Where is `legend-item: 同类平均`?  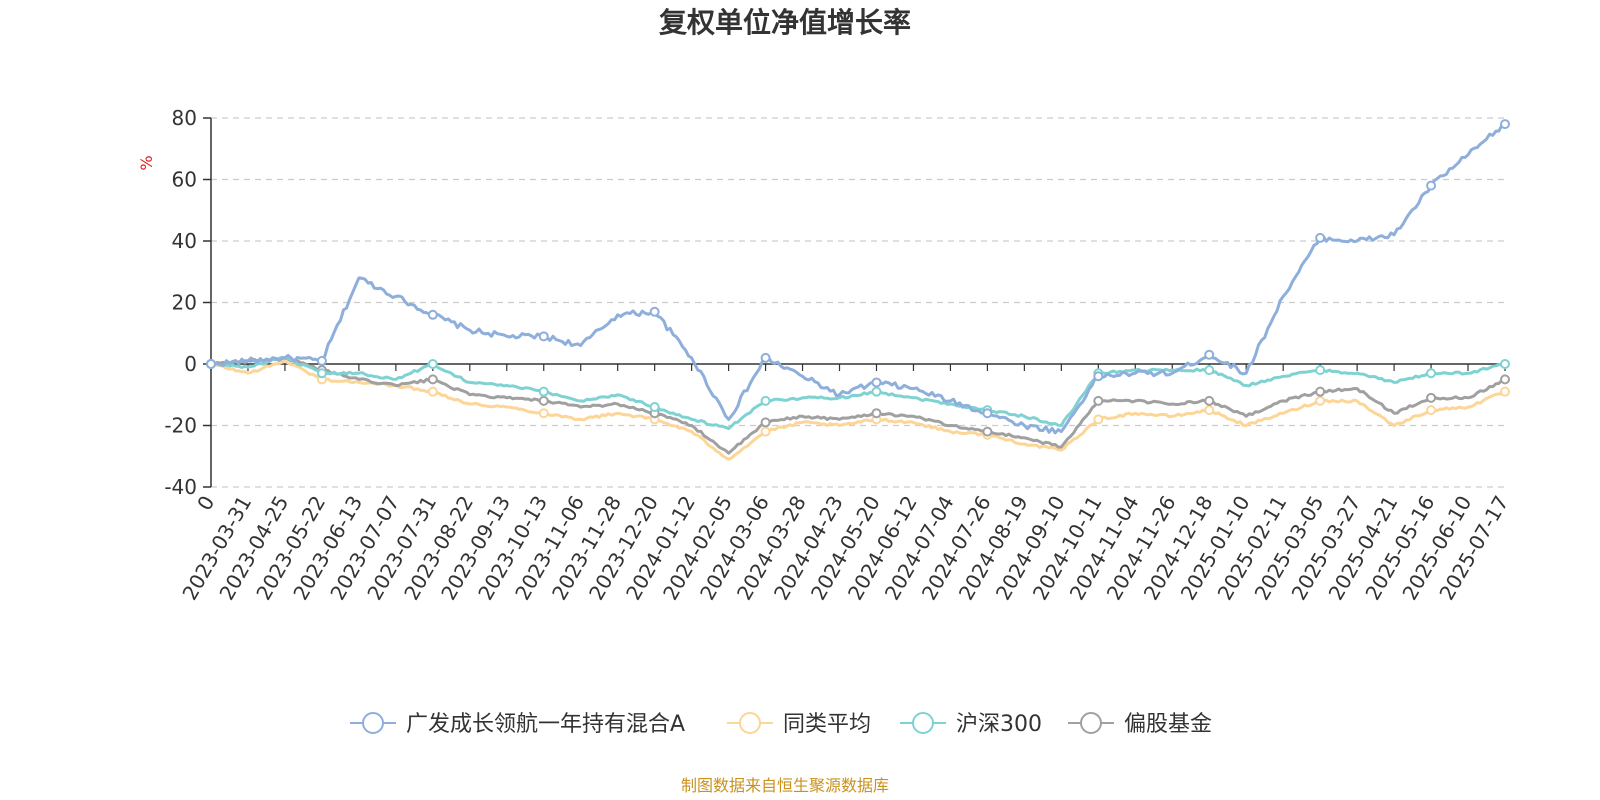
legend-item: 同类平均 is located at coordinates (799, 724).